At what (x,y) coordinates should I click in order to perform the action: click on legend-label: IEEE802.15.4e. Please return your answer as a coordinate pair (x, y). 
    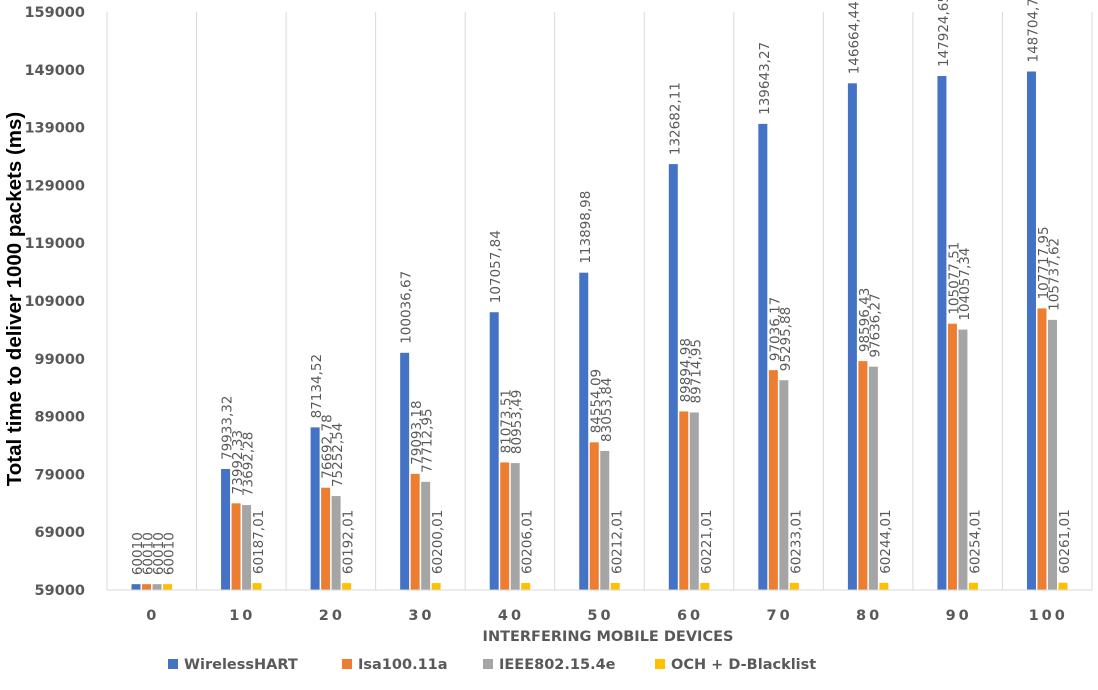
    Looking at the image, I should click on (557, 665).